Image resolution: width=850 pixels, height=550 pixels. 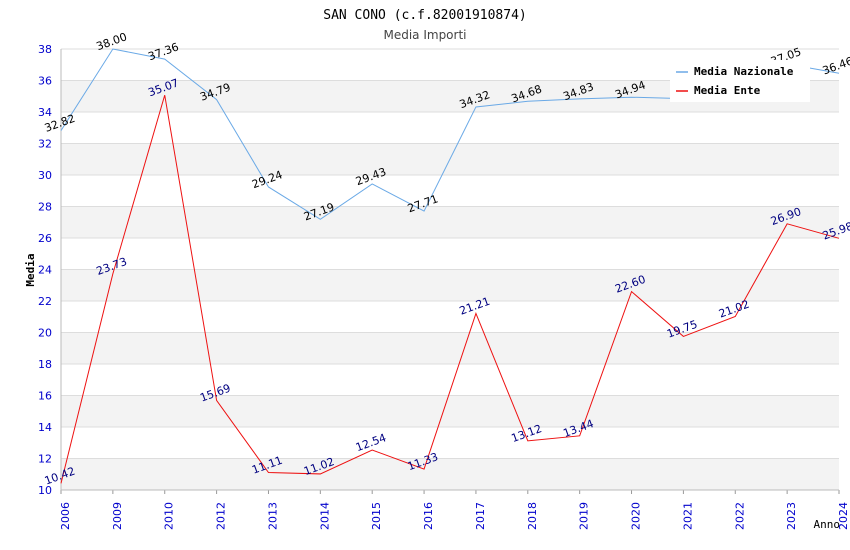 I want to click on y-tick-label: 30, so click(x=45, y=175).